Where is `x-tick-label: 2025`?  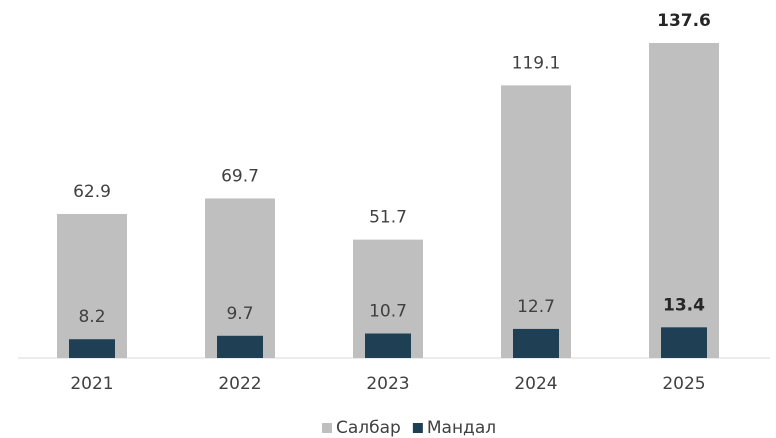 x-tick-label: 2025 is located at coordinates (683, 384).